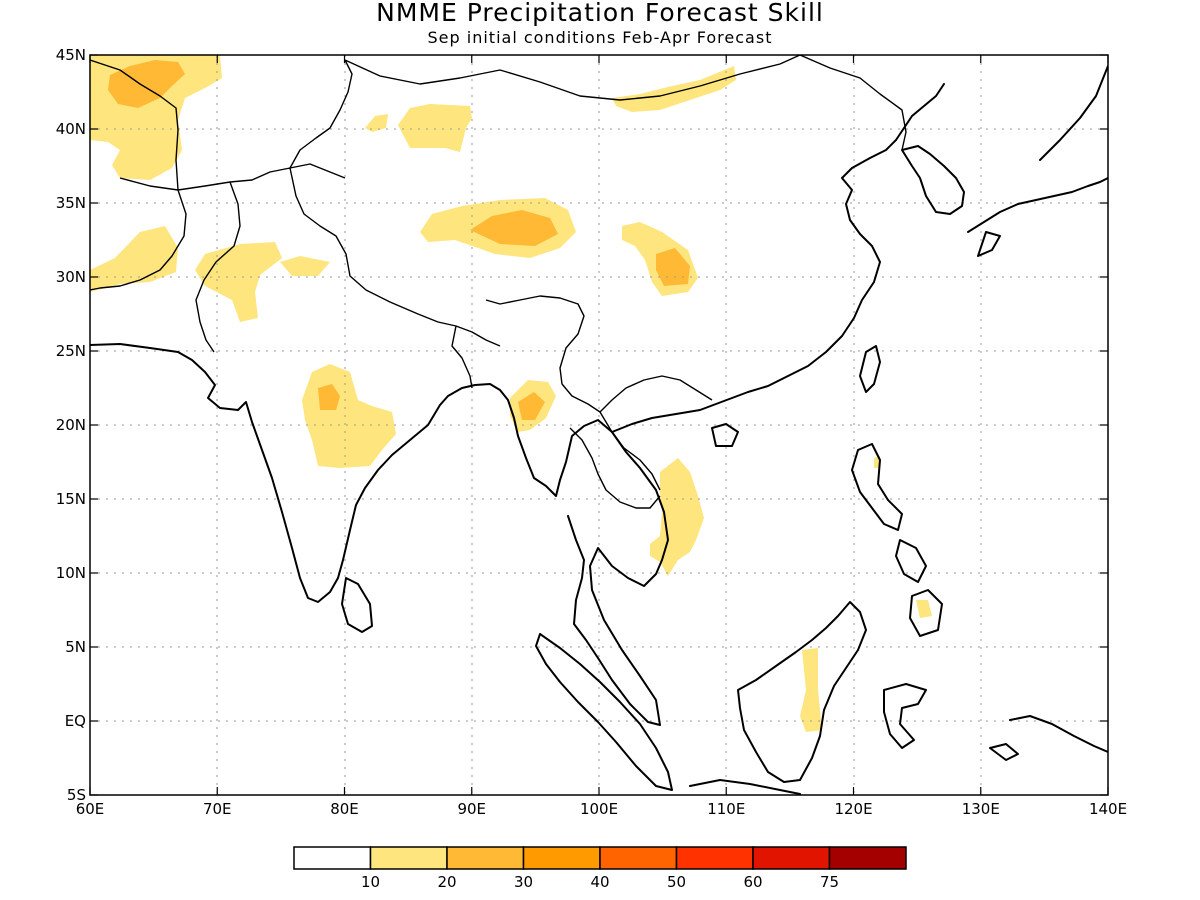 The width and height of the screenshot is (1200, 900). I want to click on colorbar-label: 30, so click(523, 882).